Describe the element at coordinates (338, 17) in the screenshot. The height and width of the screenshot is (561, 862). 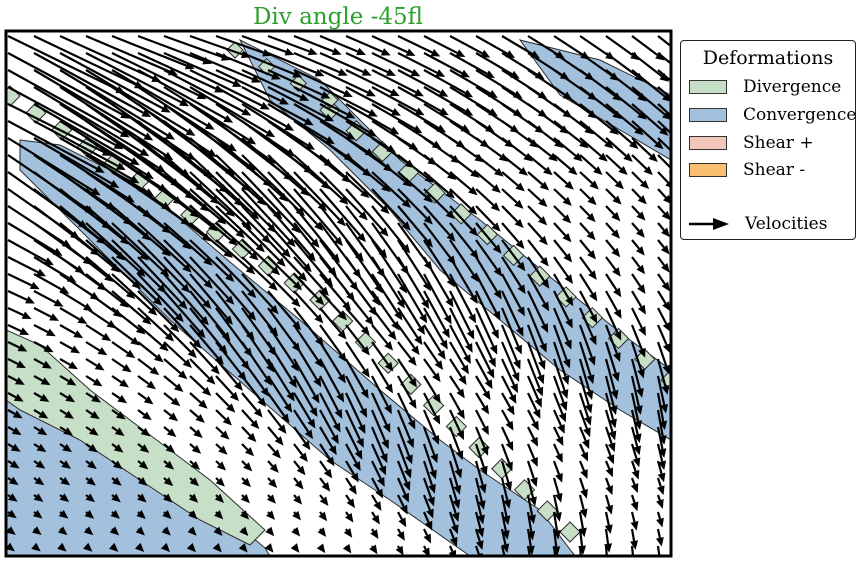
I see `chart-title: Div angle -45fl` at that location.